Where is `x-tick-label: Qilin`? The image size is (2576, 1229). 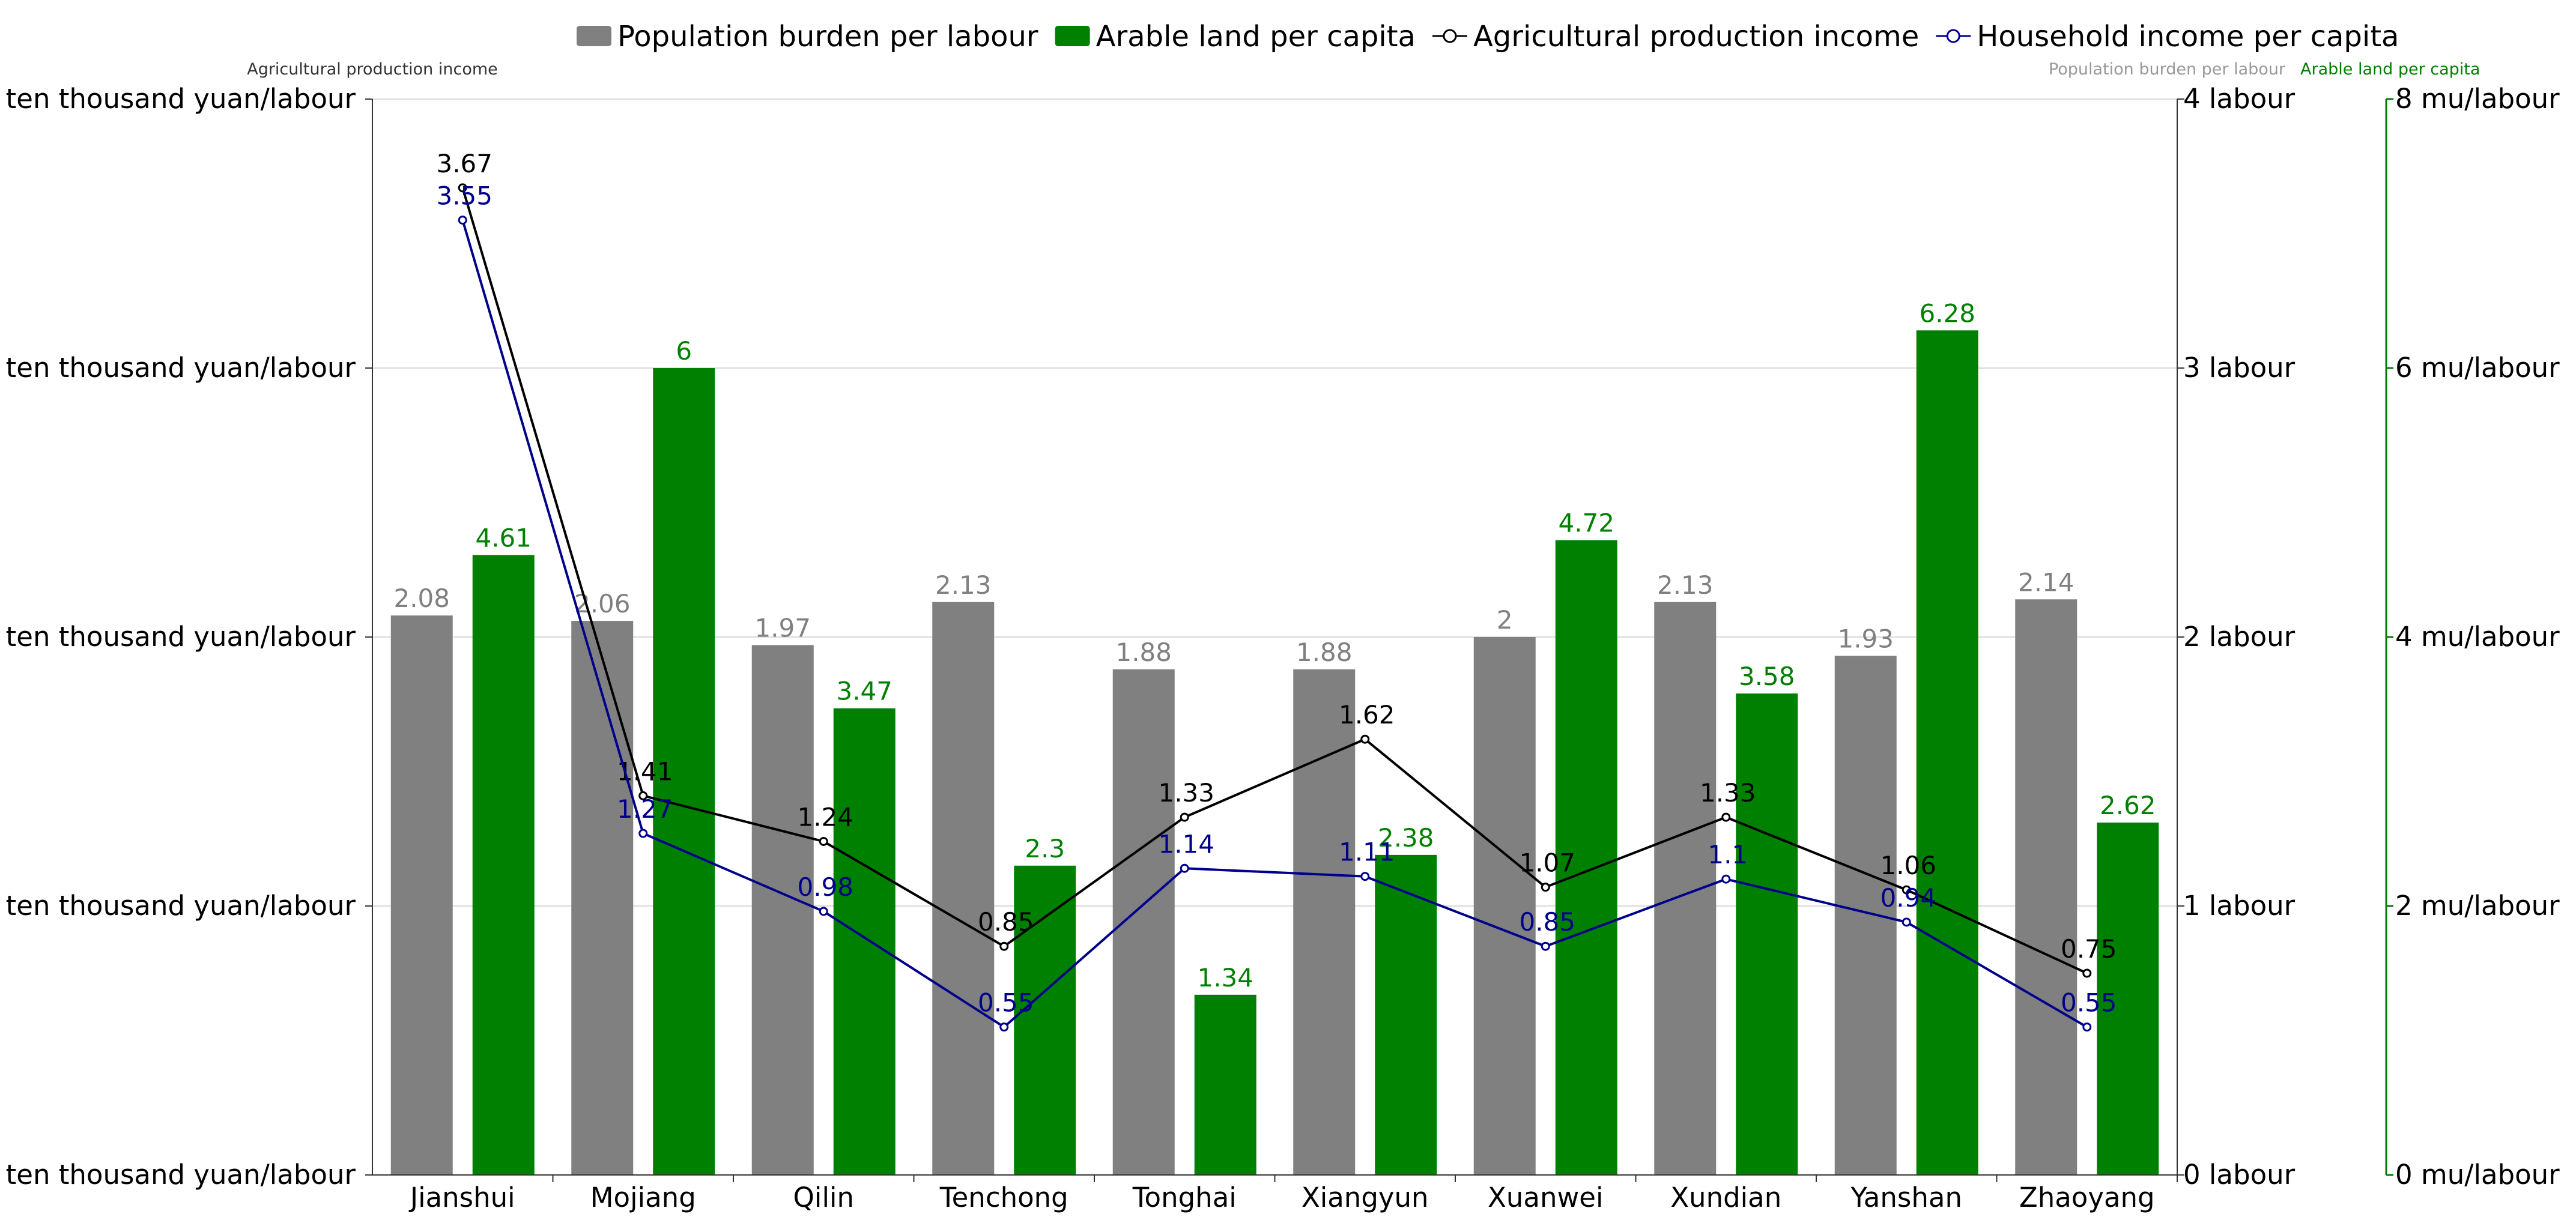
x-tick-label: Qilin is located at coordinates (823, 1197).